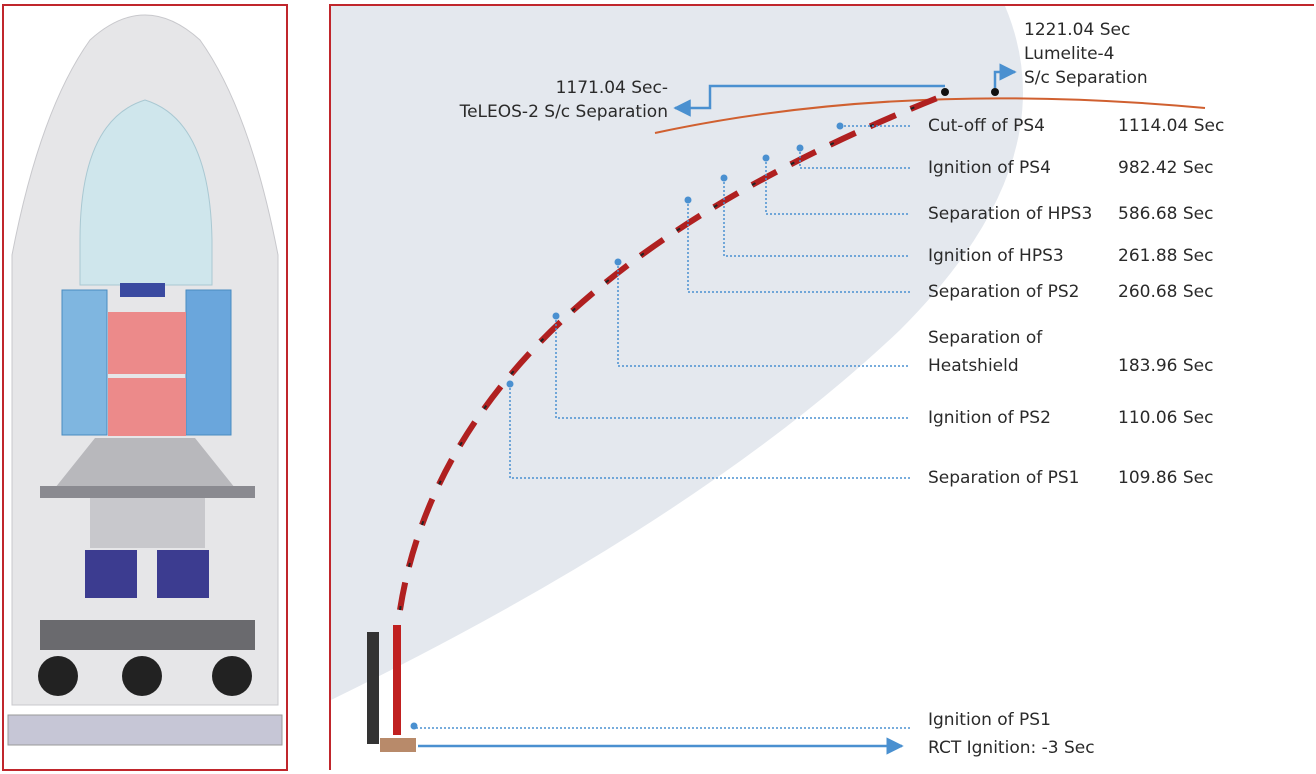 The width and height of the screenshot is (1316, 774). What do you see at coordinates (996, 256) in the screenshot?
I see `event-label: Ignition of HPS3` at bounding box center [996, 256].